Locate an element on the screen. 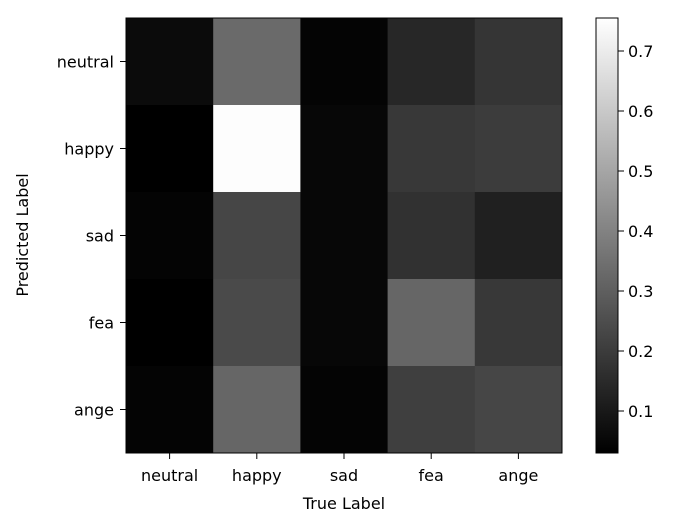 This screenshot has width=677, height=527. heatmap-cell-neutral-ange is located at coordinates (518, 62).